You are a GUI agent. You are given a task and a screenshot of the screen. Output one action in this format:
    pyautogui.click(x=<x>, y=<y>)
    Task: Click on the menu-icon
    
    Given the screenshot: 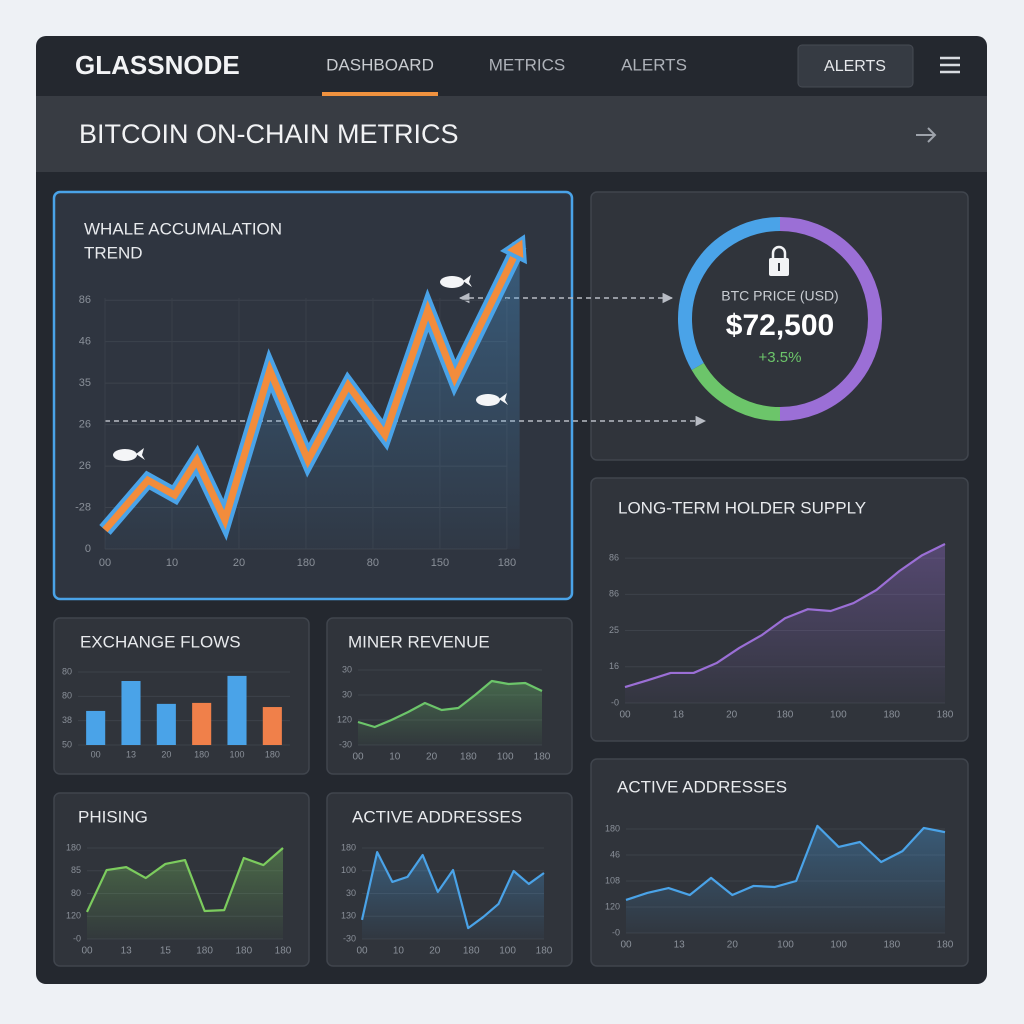 What is the action you would take?
    pyautogui.click(x=950, y=65)
    